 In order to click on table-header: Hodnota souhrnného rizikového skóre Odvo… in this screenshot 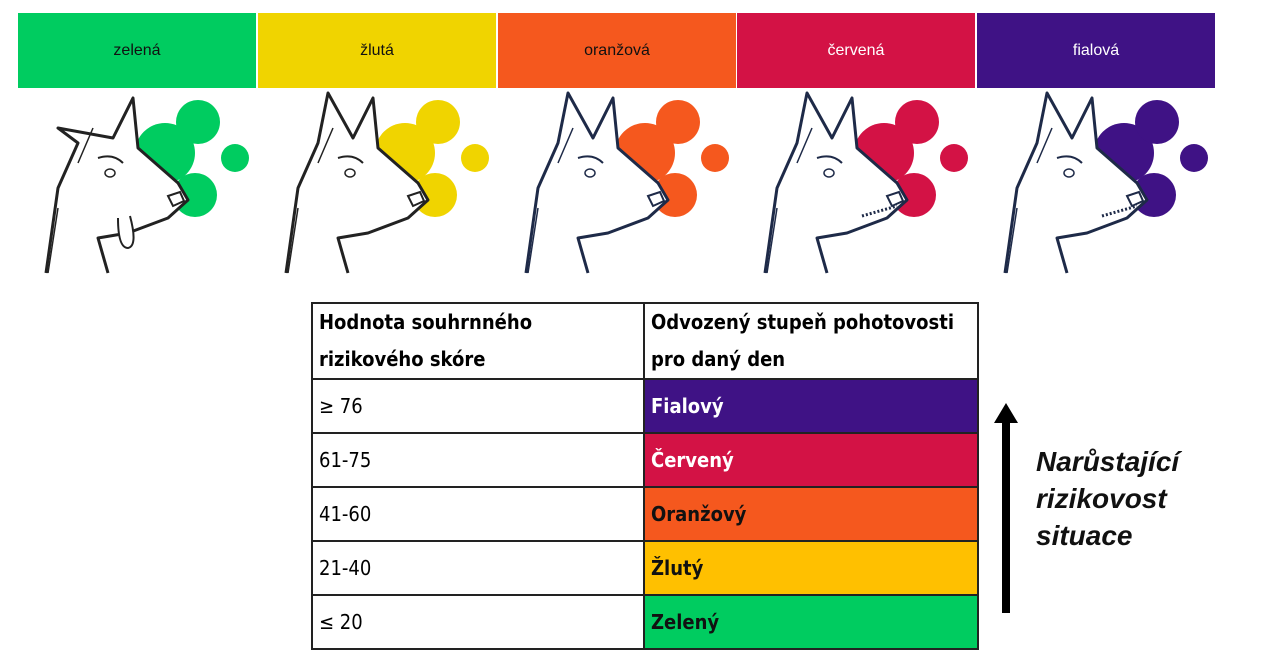, I will do `click(645, 341)`.